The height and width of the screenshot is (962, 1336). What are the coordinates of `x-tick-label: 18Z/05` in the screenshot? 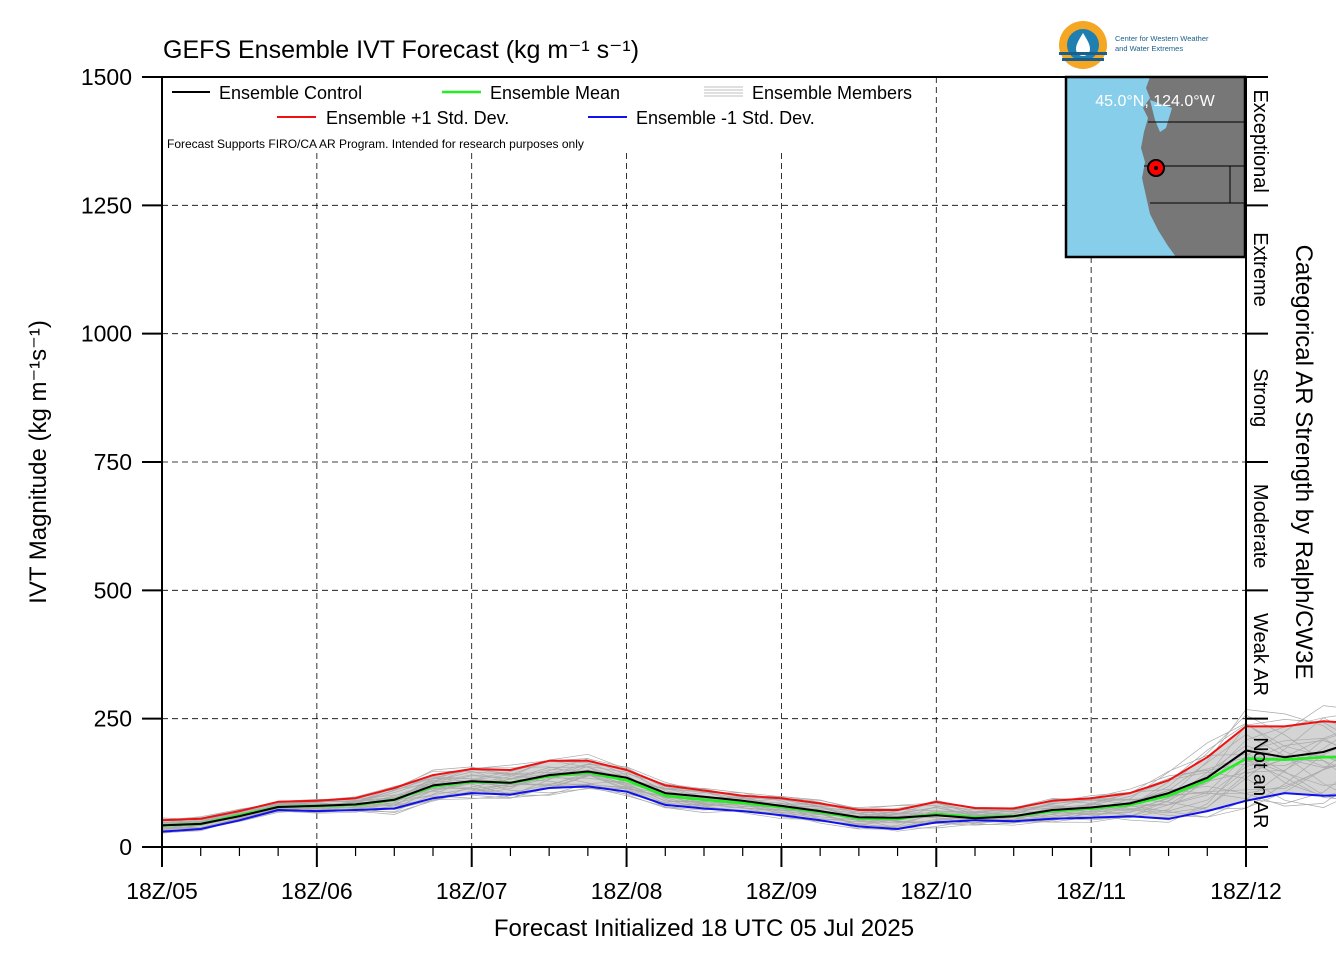 It's located at (162, 891).